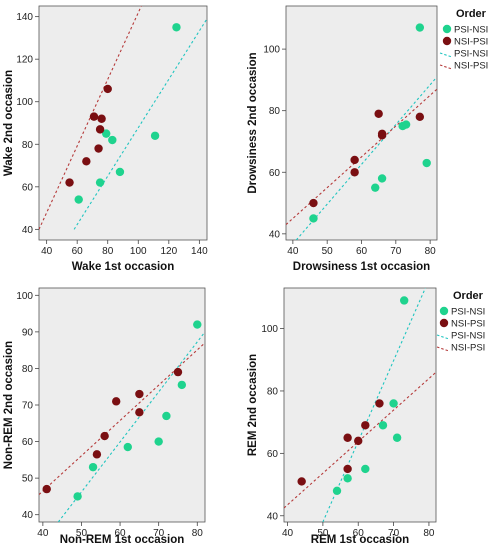  I want to click on y-axis-title: Non-REM 2nd occasion, so click(9, 405).